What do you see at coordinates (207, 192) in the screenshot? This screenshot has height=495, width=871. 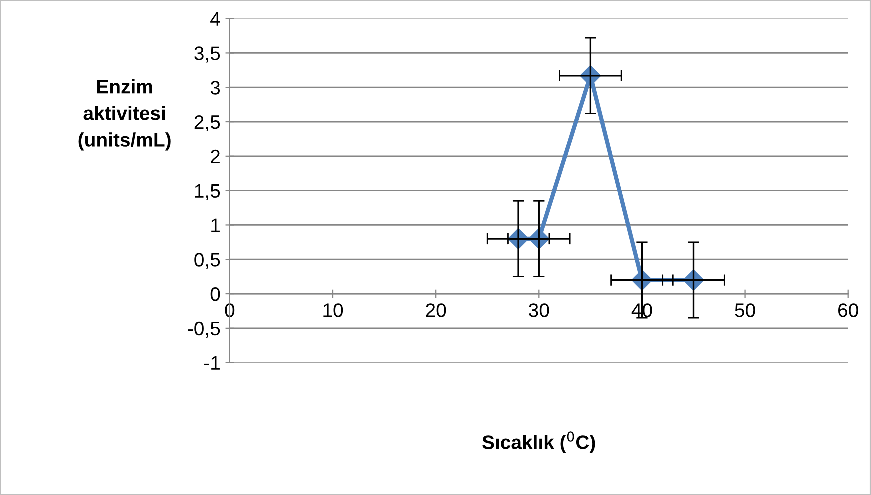 I see `y-tick-label: 1,5` at bounding box center [207, 192].